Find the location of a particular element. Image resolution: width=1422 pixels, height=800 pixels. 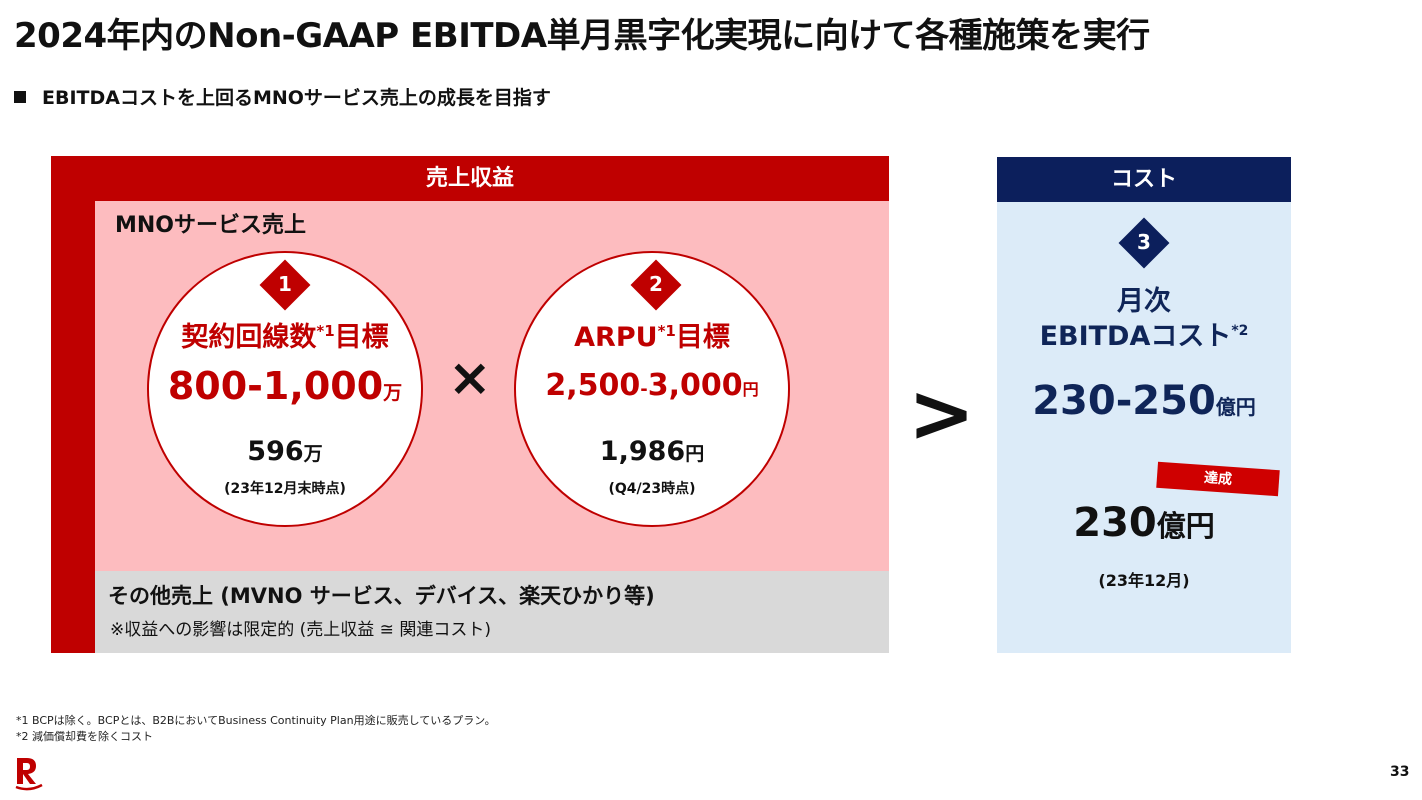

subscriber-target-unit: 万 is located at coordinates (393, 393).